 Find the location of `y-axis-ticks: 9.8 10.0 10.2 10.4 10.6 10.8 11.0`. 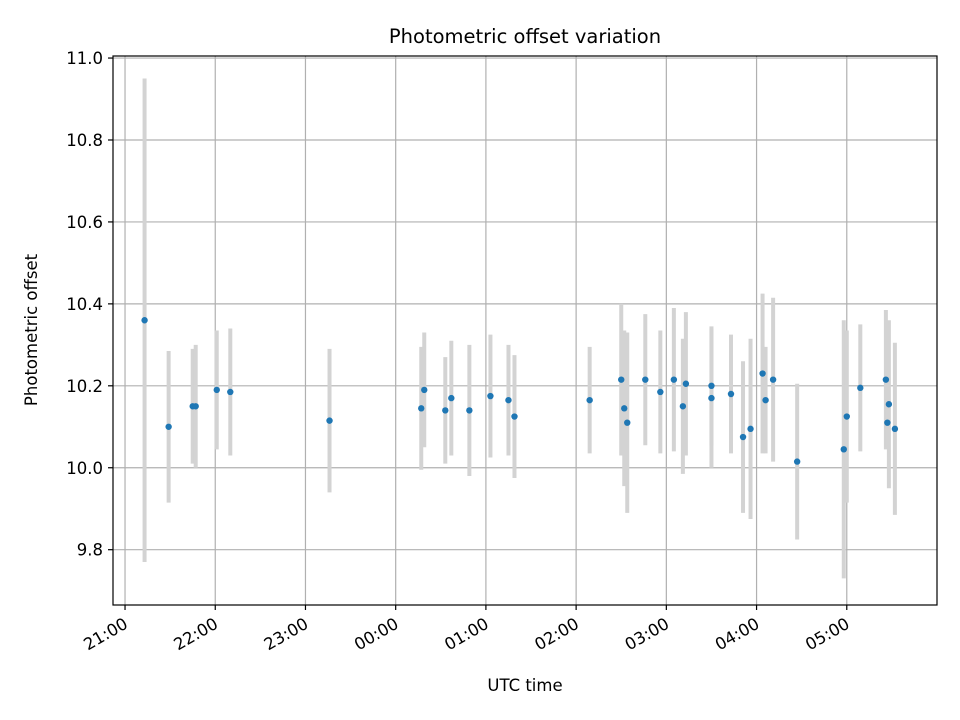

y-axis-ticks: 9.8 10.0 10.2 10.4 10.6 10.8 11.0 is located at coordinates (89, 304).